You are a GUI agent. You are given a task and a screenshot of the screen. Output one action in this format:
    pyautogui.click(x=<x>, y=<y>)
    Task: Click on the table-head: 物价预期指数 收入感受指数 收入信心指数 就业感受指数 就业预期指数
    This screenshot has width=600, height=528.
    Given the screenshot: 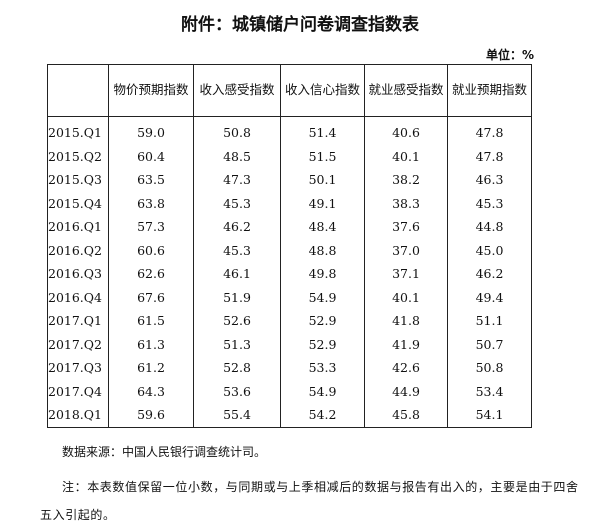 What is the action you would take?
    pyautogui.click(x=289, y=90)
    